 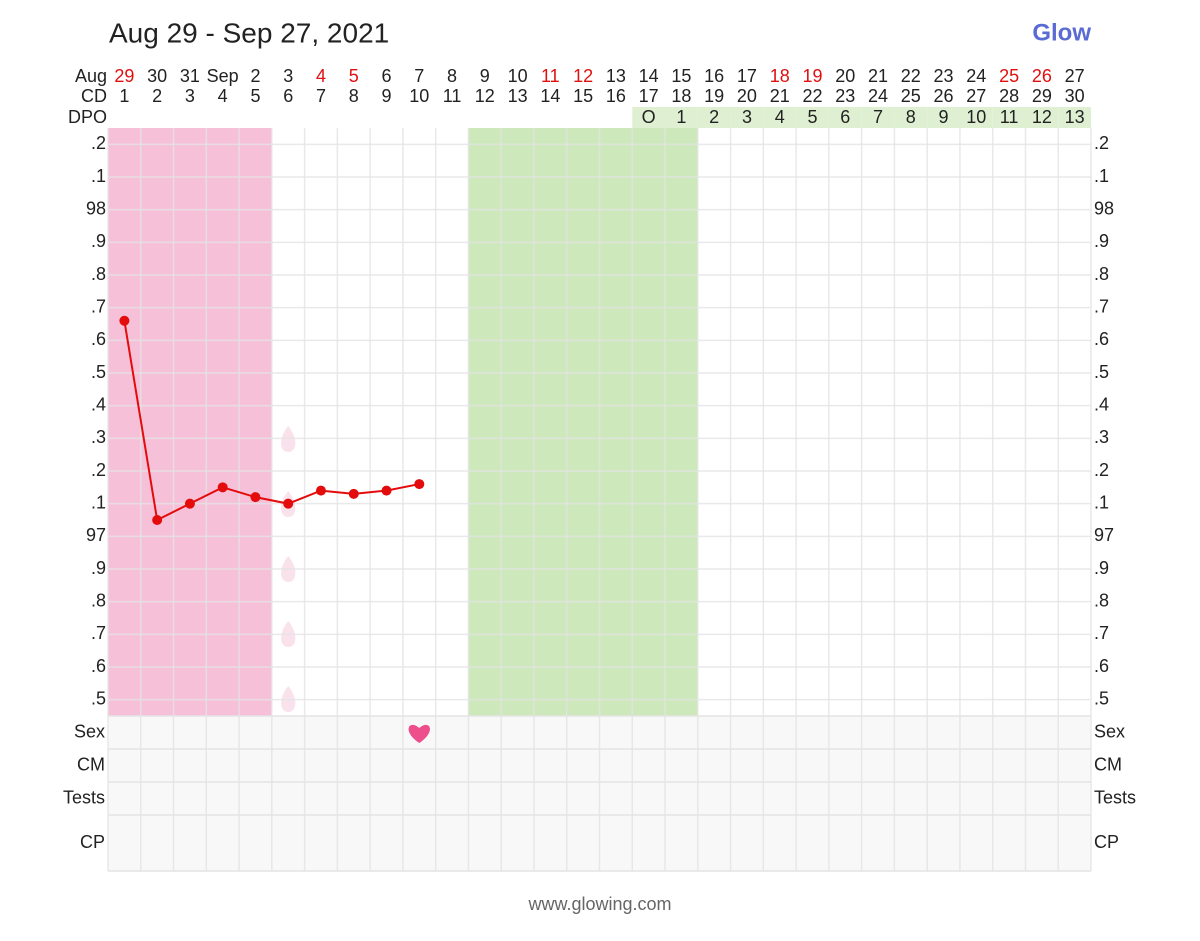 What do you see at coordinates (94, 96) in the screenshot?
I see `row-label: CD` at bounding box center [94, 96].